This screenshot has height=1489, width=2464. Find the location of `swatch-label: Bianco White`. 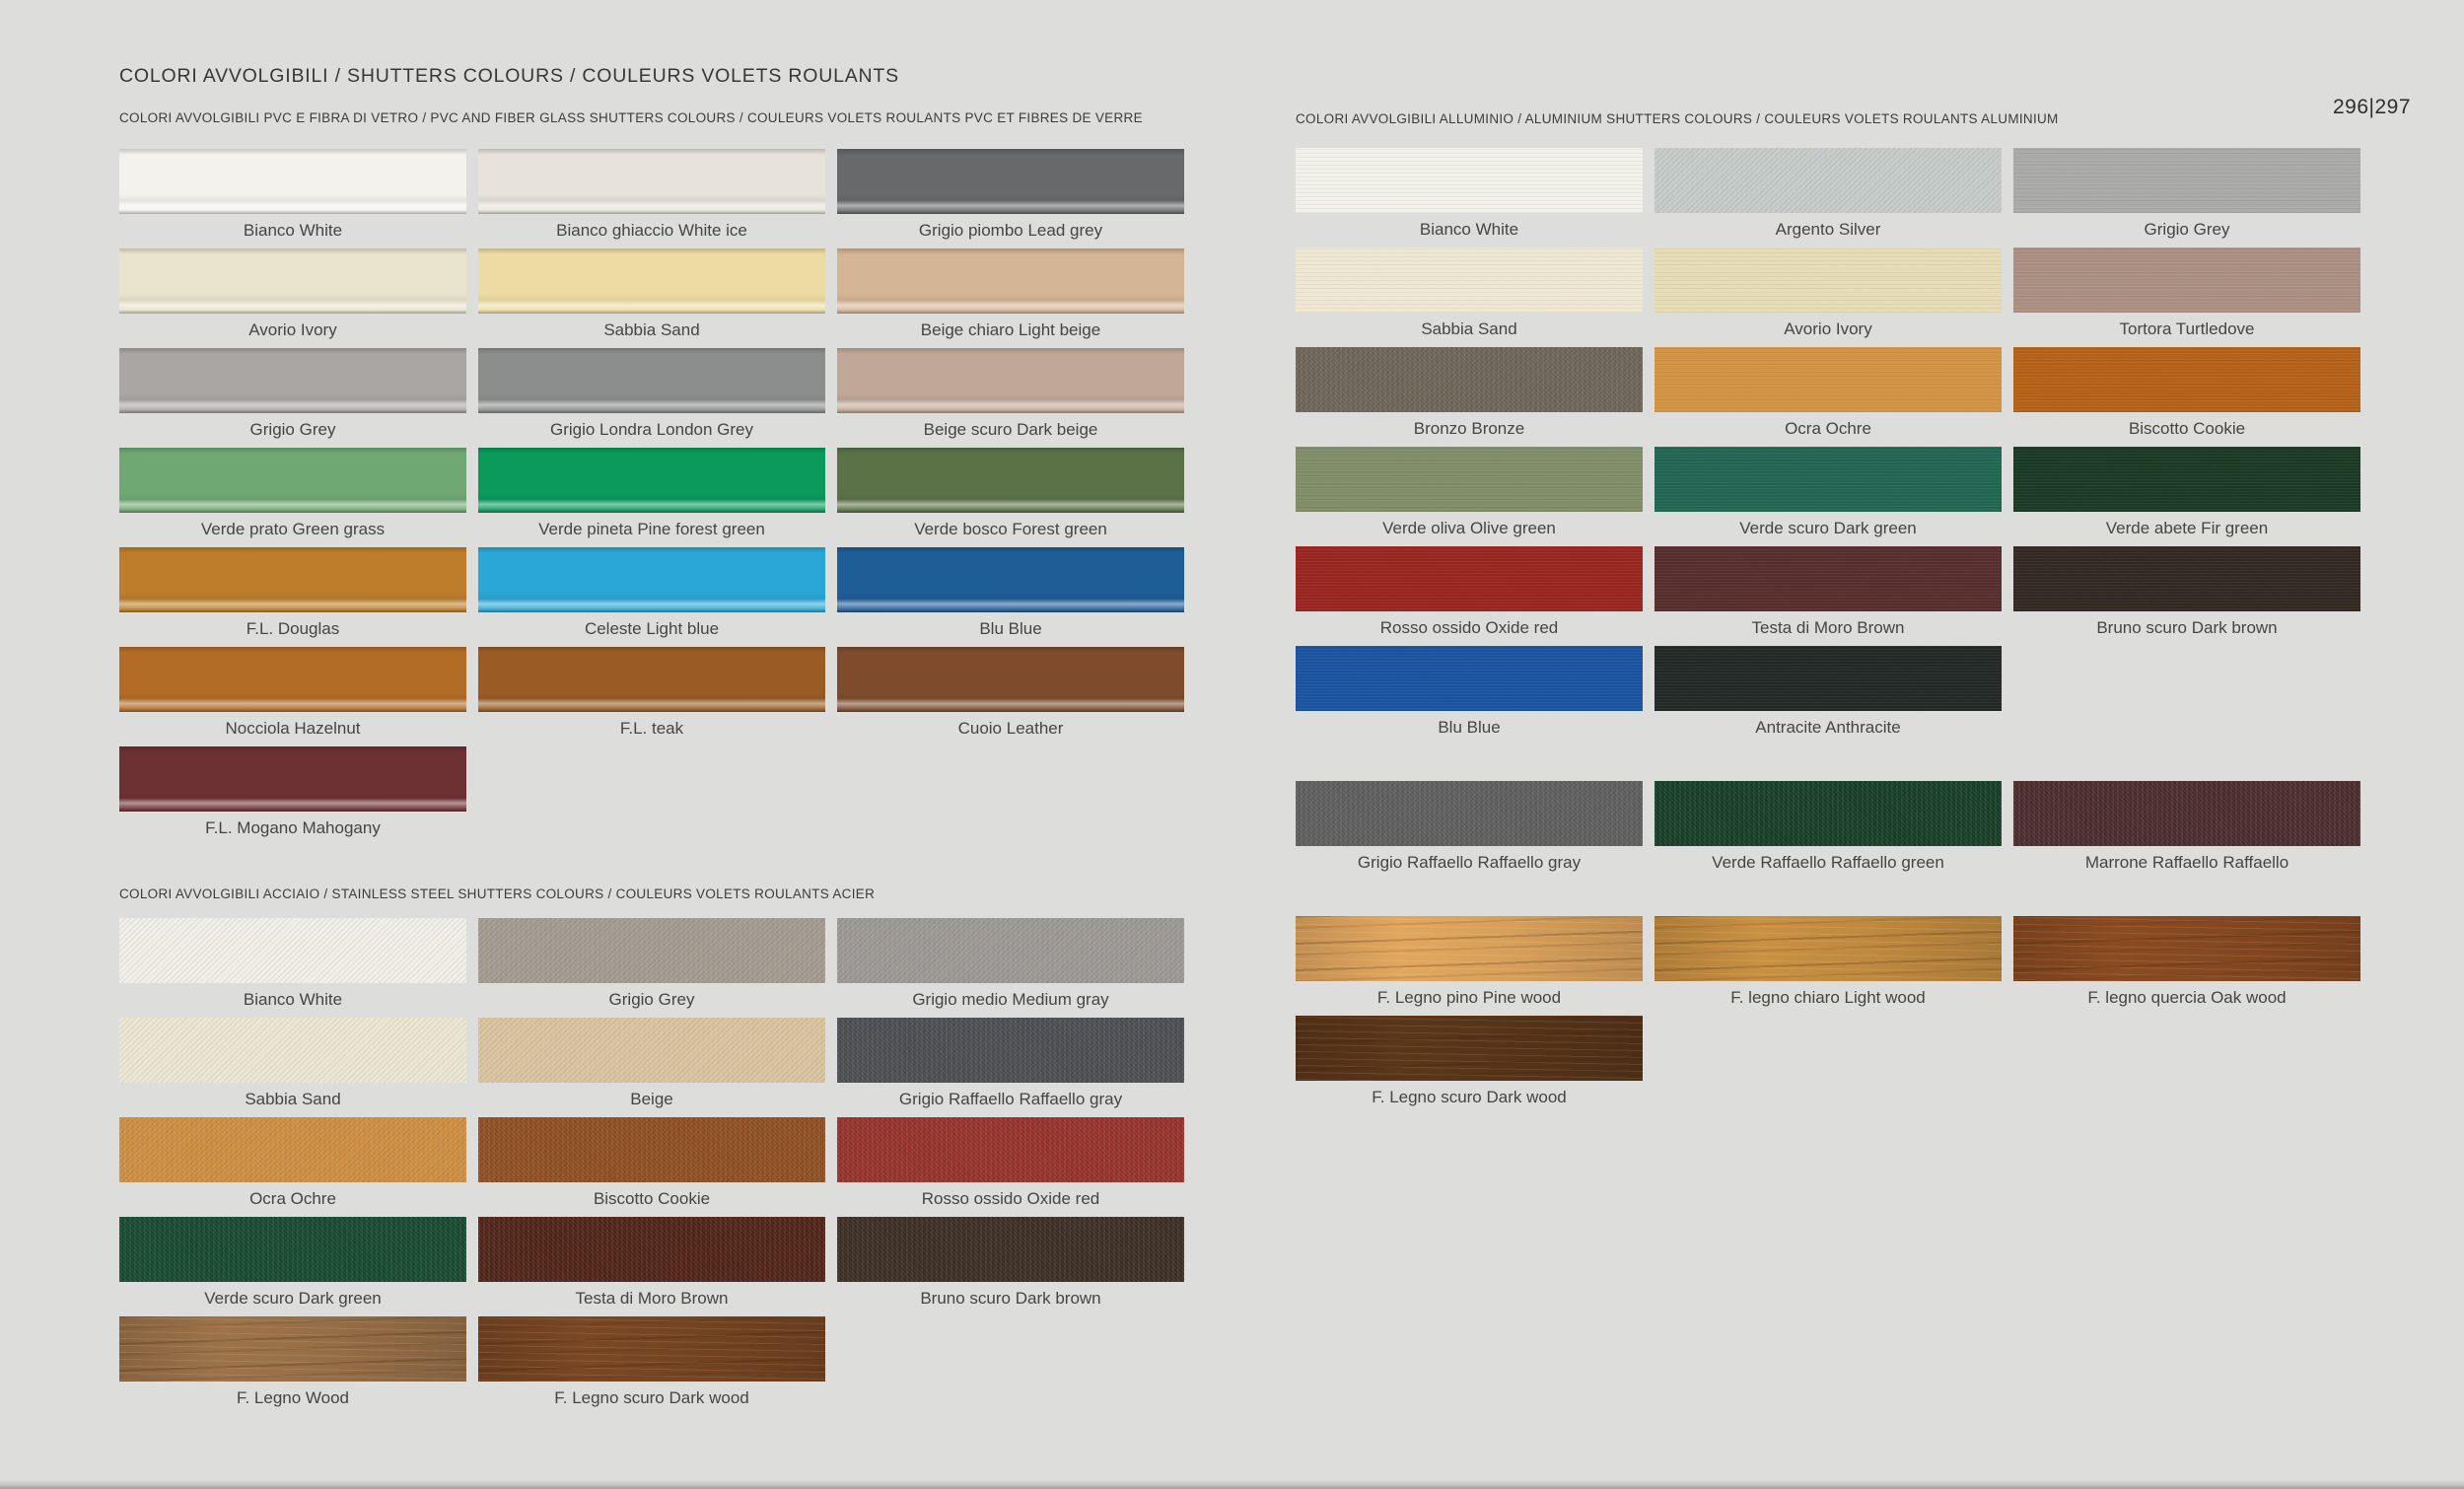

swatch-label: Bianco White is located at coordinates (293, 999).